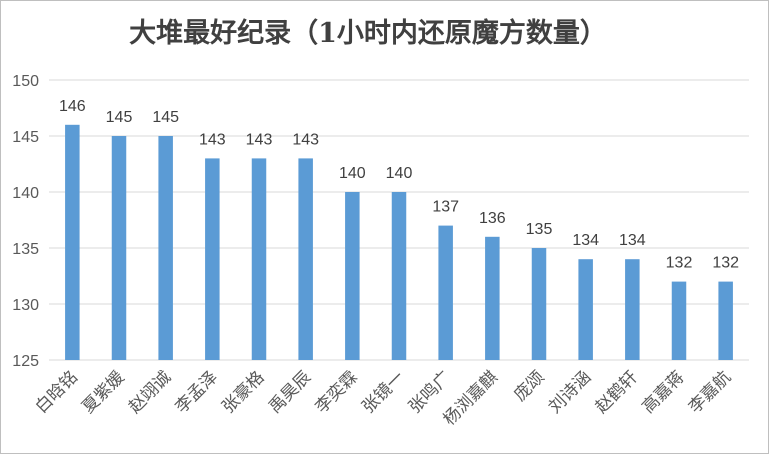 The width and height of the screenshot is (769, 454). I want to click on data-label: 136, so click(492, 218).